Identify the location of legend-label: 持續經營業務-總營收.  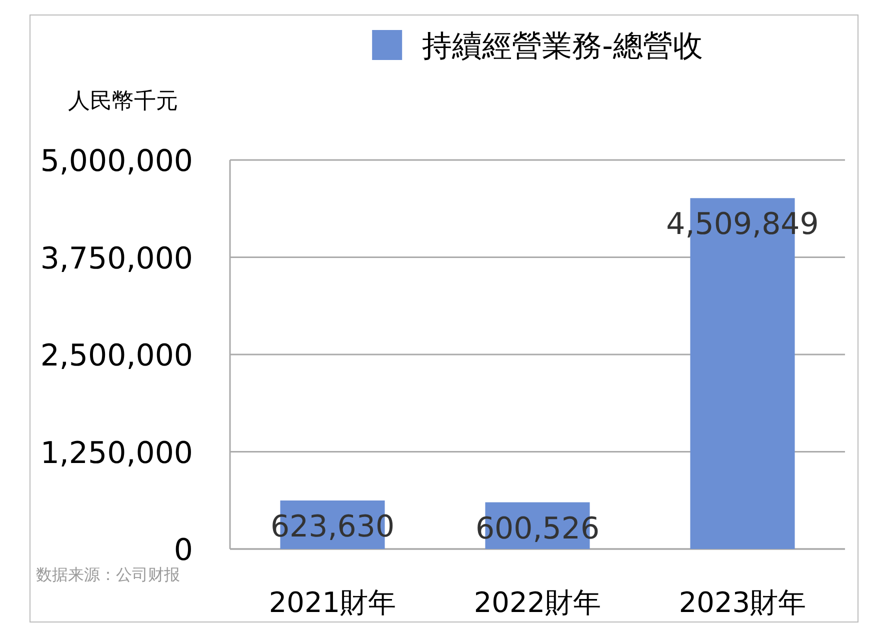
(562, 46).